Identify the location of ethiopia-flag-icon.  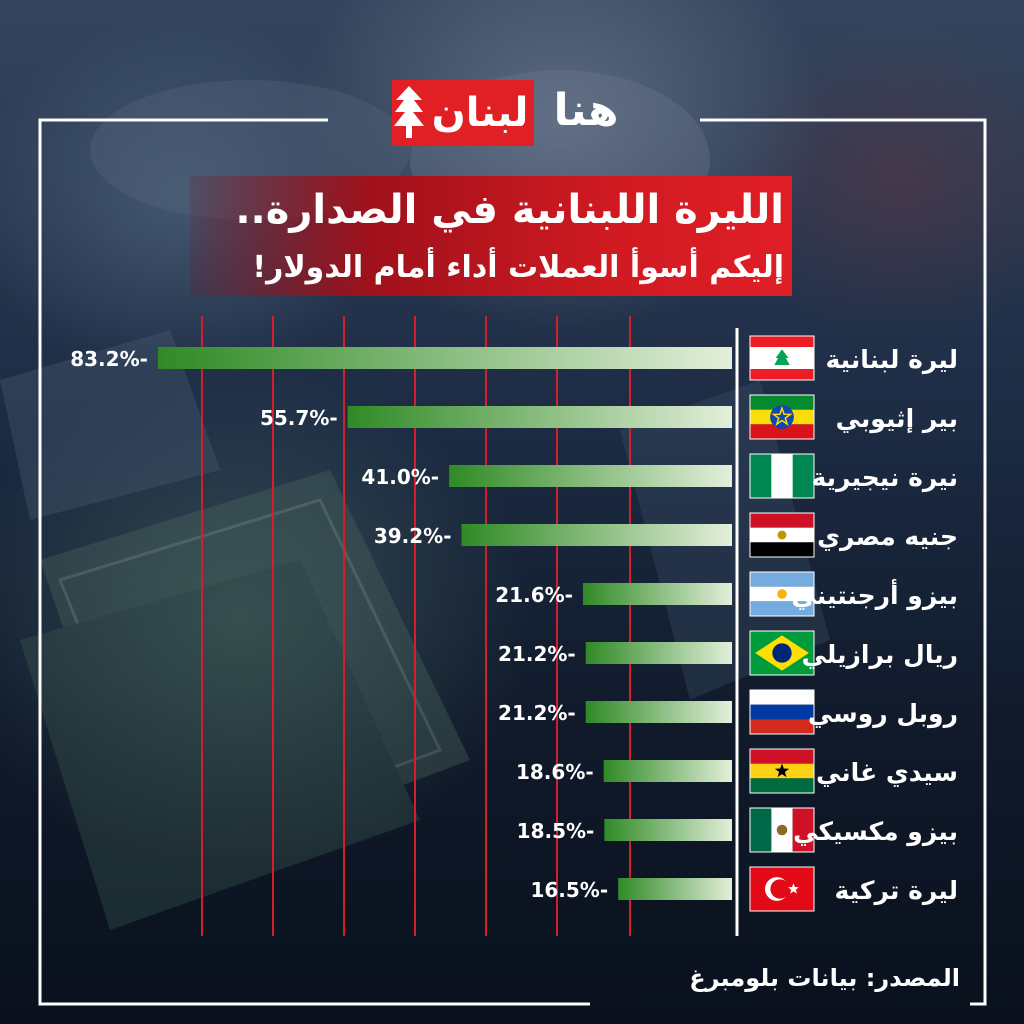
(782, 417).